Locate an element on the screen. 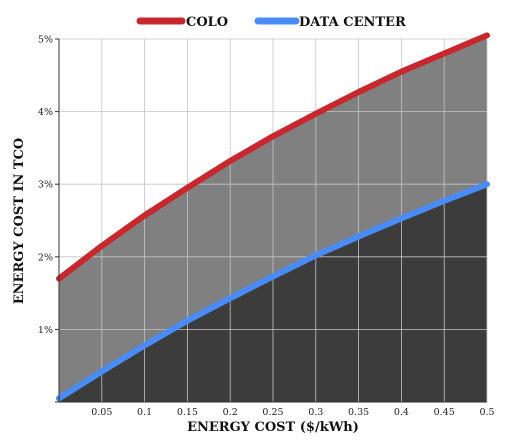  x-tick-label: 0.35 is located at coordinates (358, 412).